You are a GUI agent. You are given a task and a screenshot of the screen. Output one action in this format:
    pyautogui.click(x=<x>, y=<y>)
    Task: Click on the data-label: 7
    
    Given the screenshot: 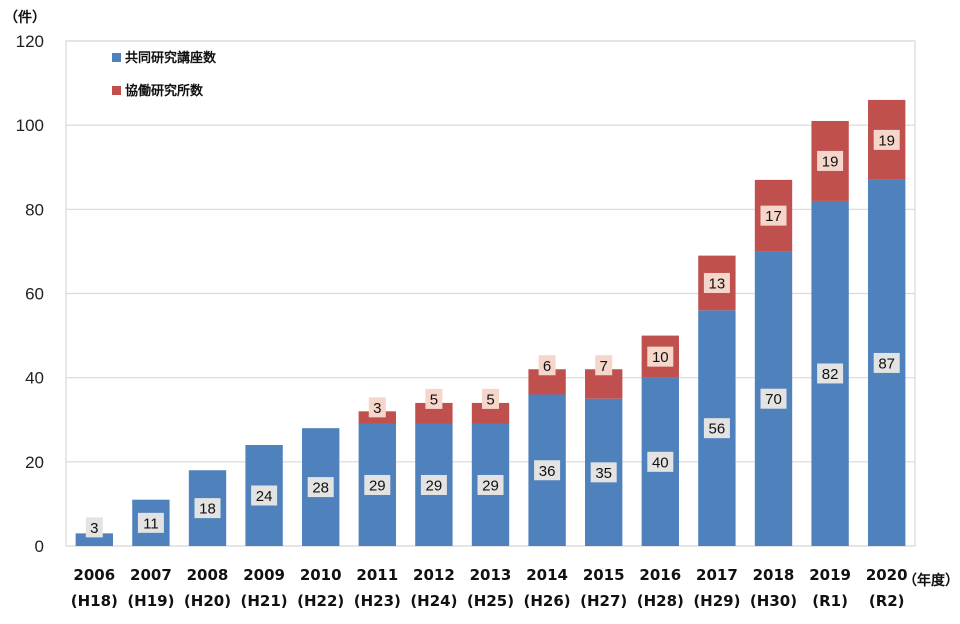 What is the action you would take?
    pyautogui.click(x=604, y=366)
    